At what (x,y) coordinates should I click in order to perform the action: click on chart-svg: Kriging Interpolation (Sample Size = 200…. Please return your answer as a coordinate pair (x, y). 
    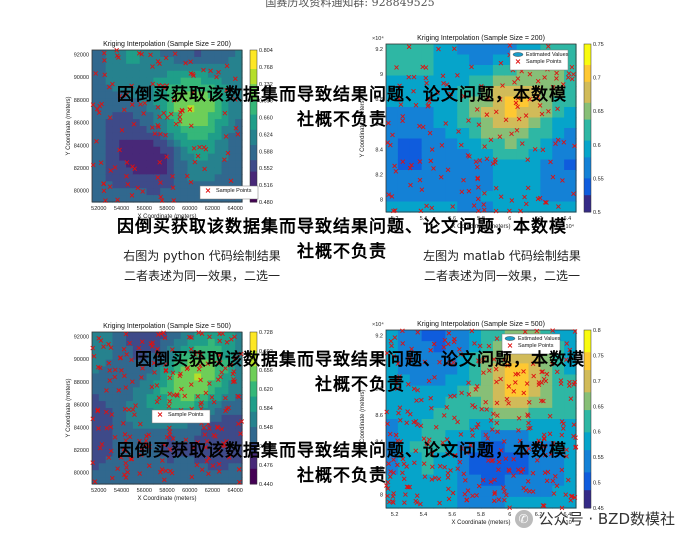
    Looking at the image, I should click on (169, 130).